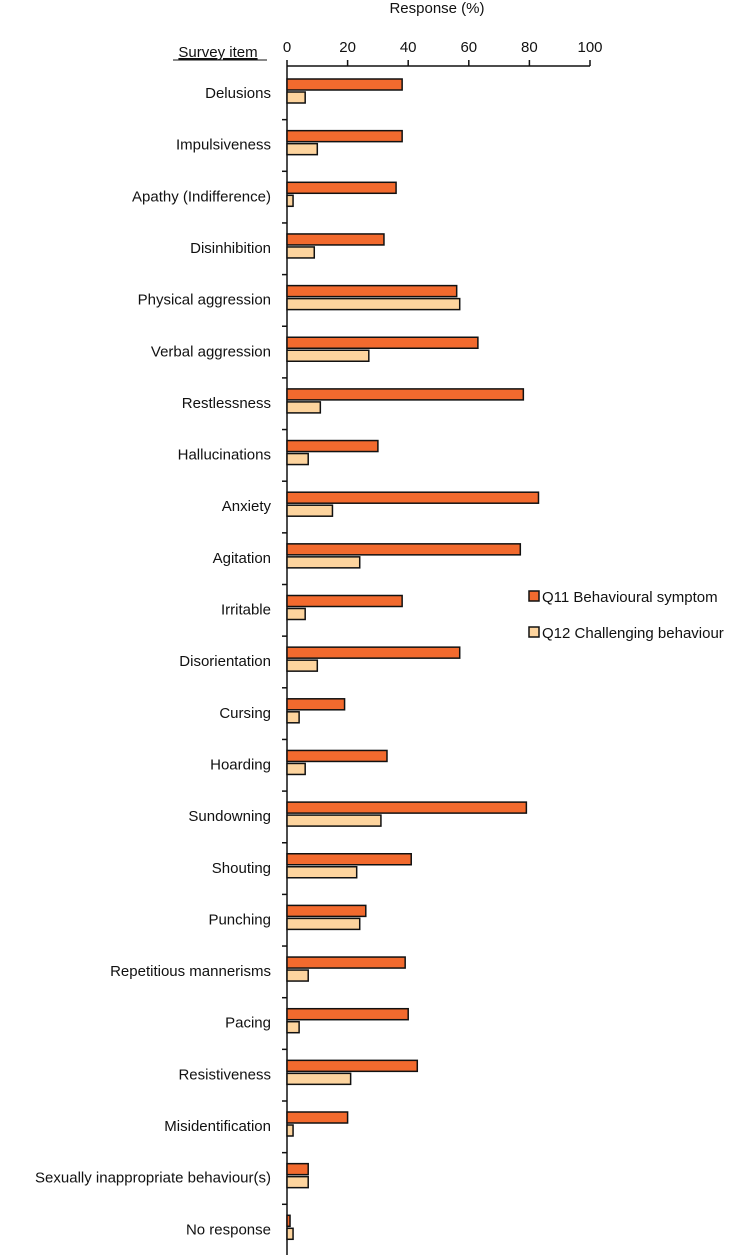 The width and height of the screenshot is (750, 1255). Describe the element at coordinates (347, 47) in the screenshot. I see `x-tick-label: 20` at that location.